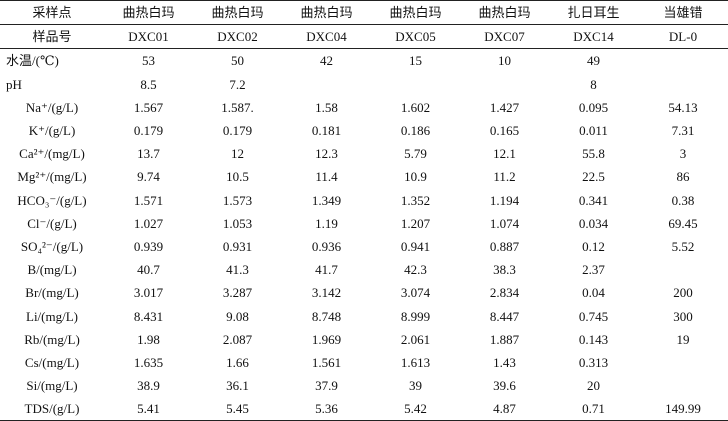  What do you see at coordinates (148, 246) in the screenshot?
I see `value-cell: 0.939` at bounding box center [148, 246].